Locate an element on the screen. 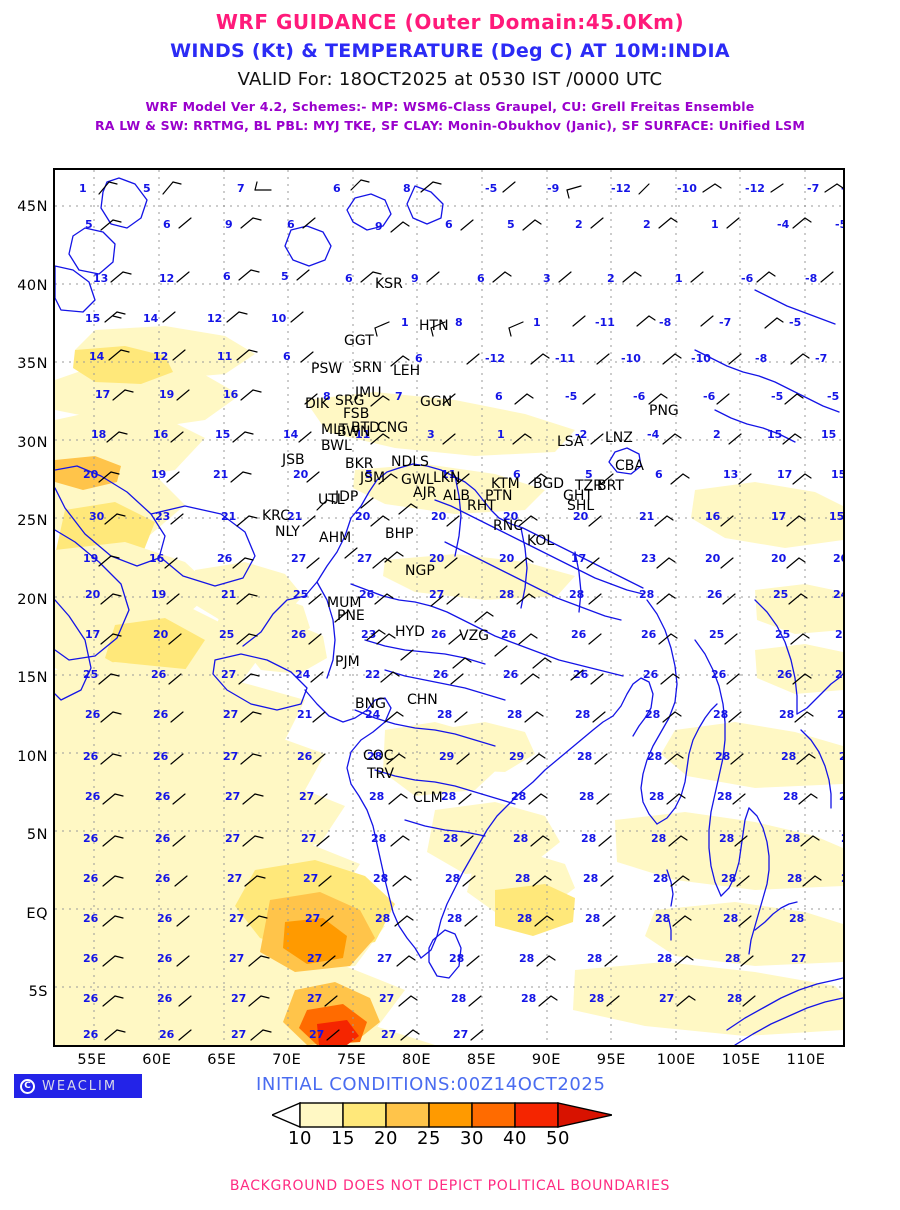  svg-text: 13 is located at coordinates (730, 474).